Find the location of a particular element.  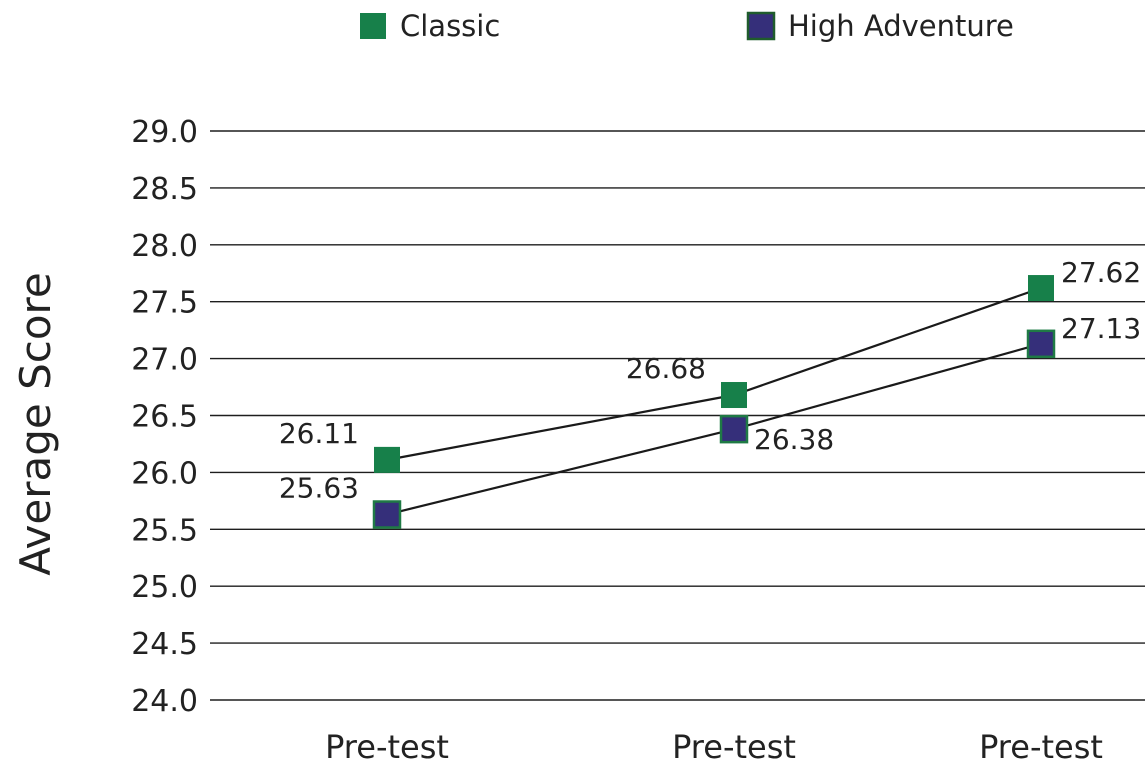

data-label: 26.68 is located at coordinates (666, 368).